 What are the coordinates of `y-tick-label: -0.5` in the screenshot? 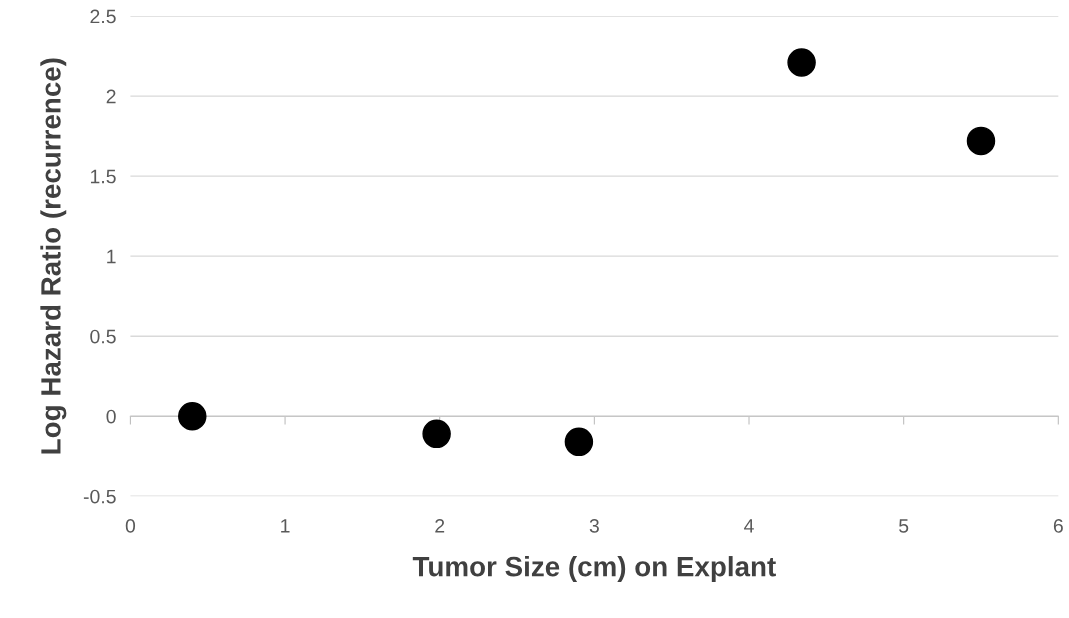 It's located at (99, 496).